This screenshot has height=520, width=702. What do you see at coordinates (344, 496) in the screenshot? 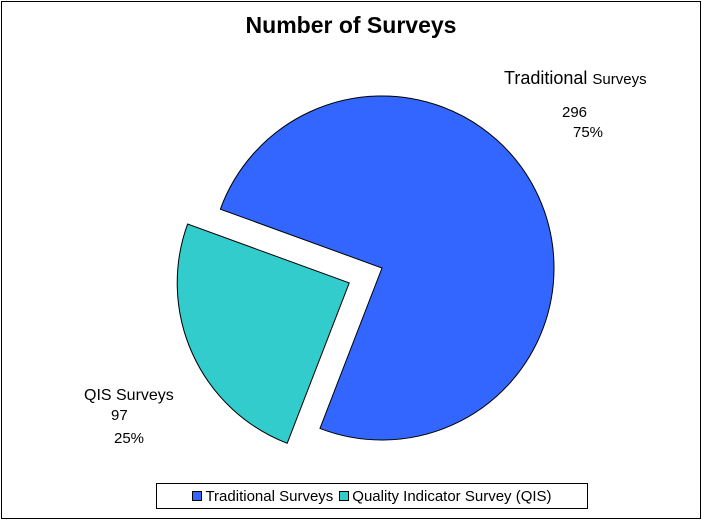
I see `legend-swatch-qis` at bounding box center [344, 496].